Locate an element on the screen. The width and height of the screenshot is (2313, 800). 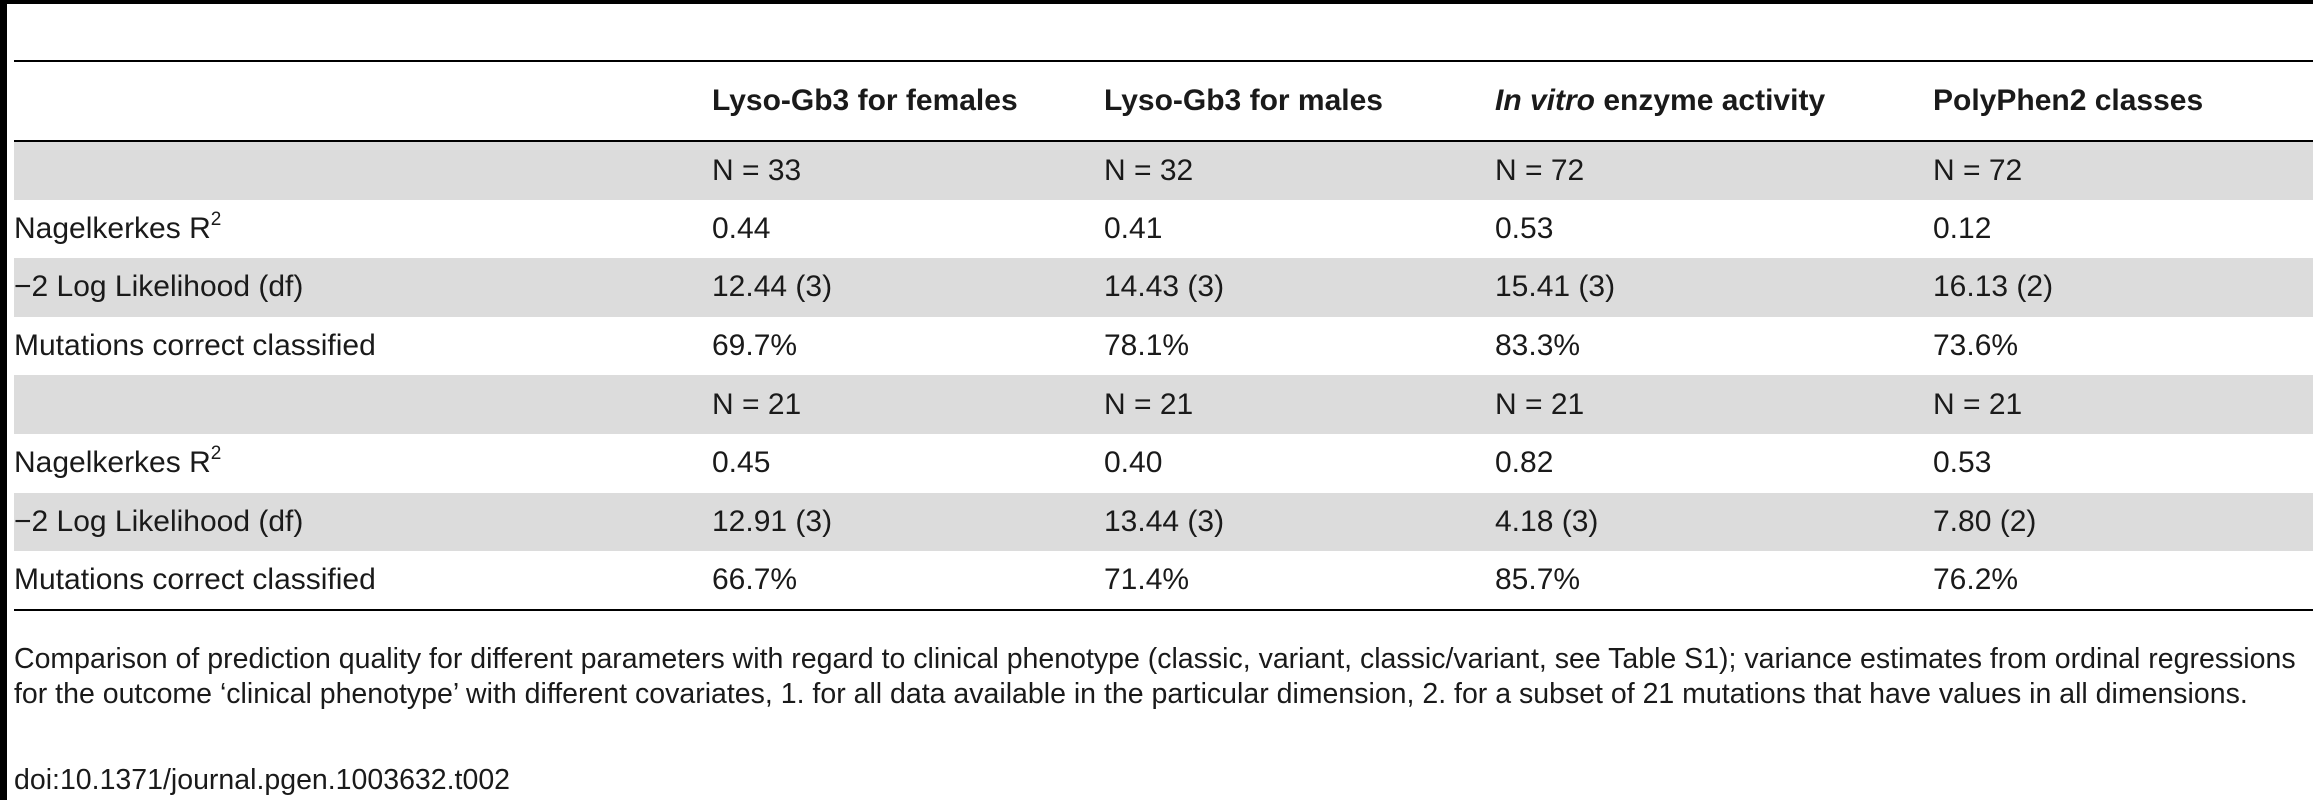
table-row: Nagelkerkes R2 0.44 0.41 0.53 0.12 is located at coordinates (1163, 229).